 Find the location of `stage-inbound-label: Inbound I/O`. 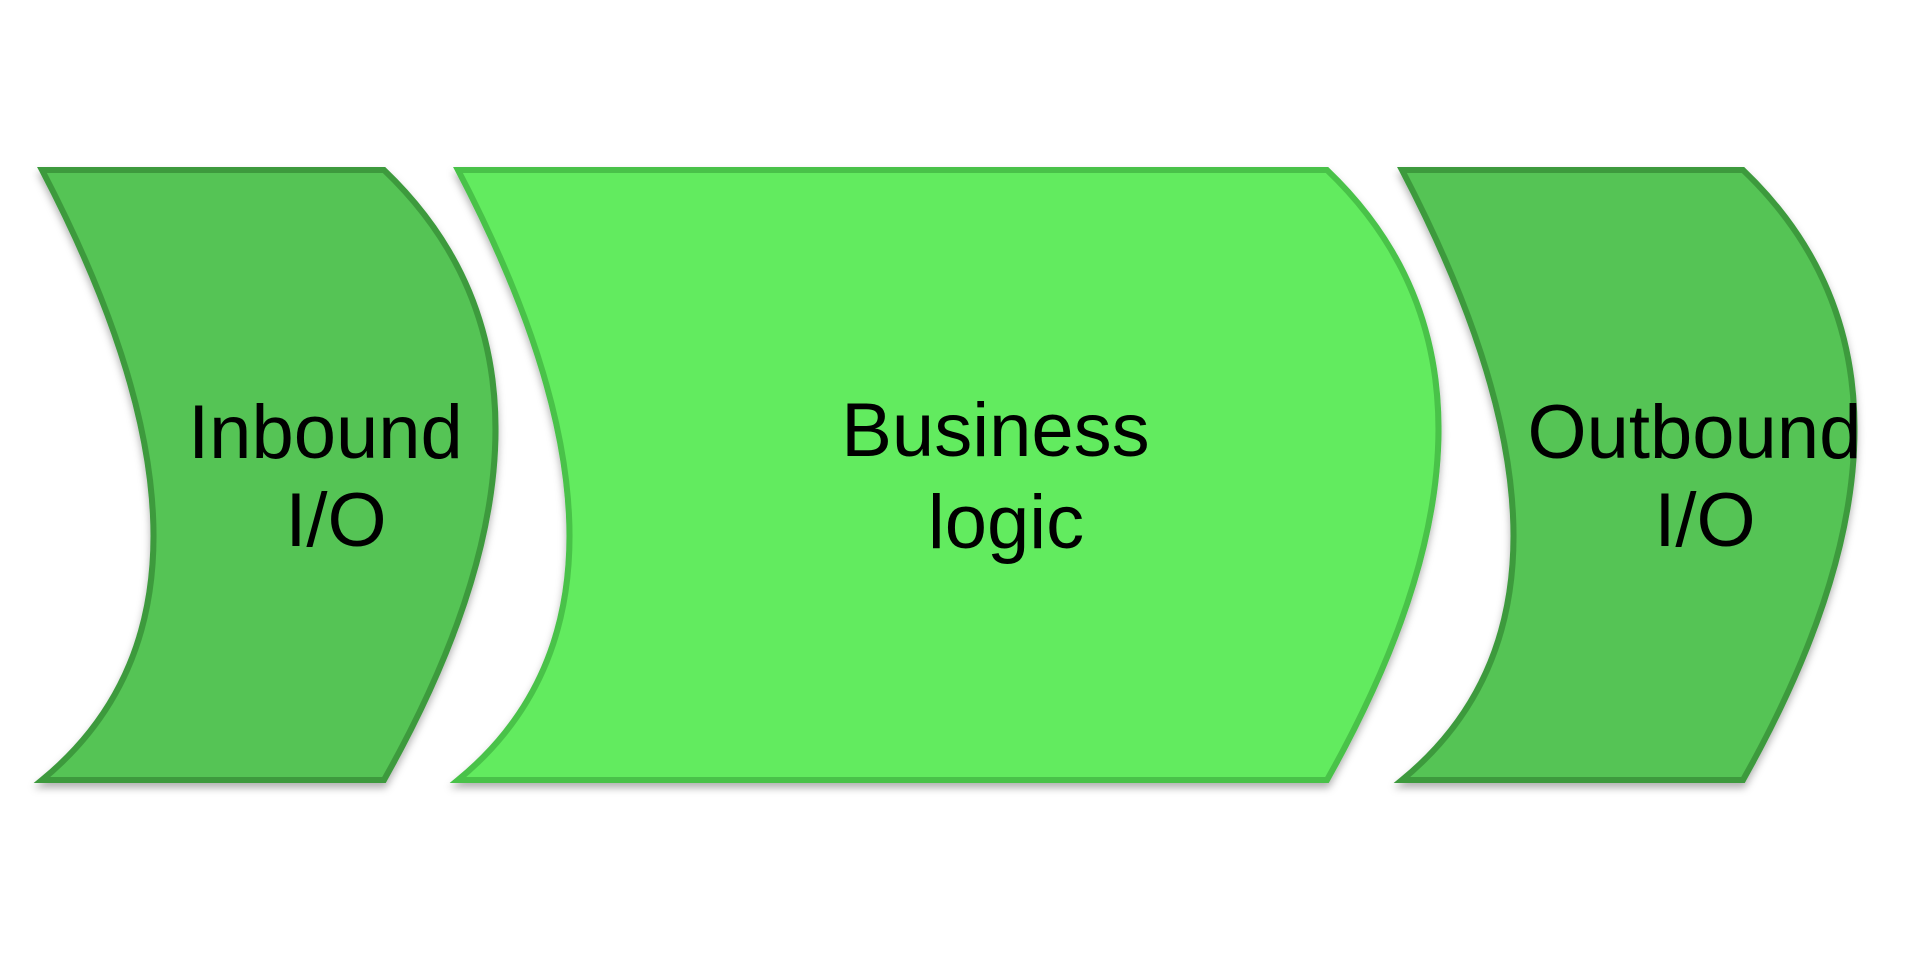

stage-inbound-label: Inbound I/O is located at coordinates (336, 476).